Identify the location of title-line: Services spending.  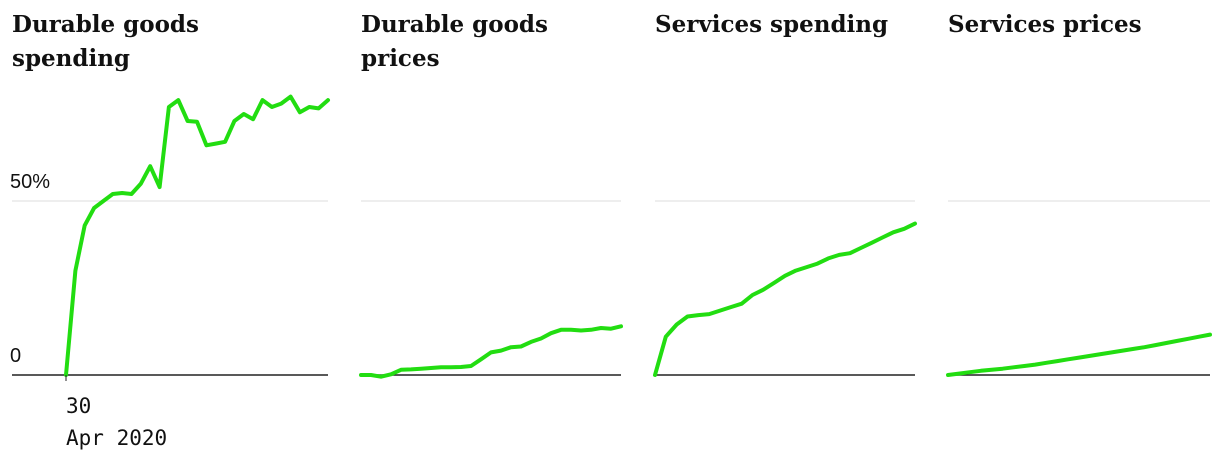
(772, 24).